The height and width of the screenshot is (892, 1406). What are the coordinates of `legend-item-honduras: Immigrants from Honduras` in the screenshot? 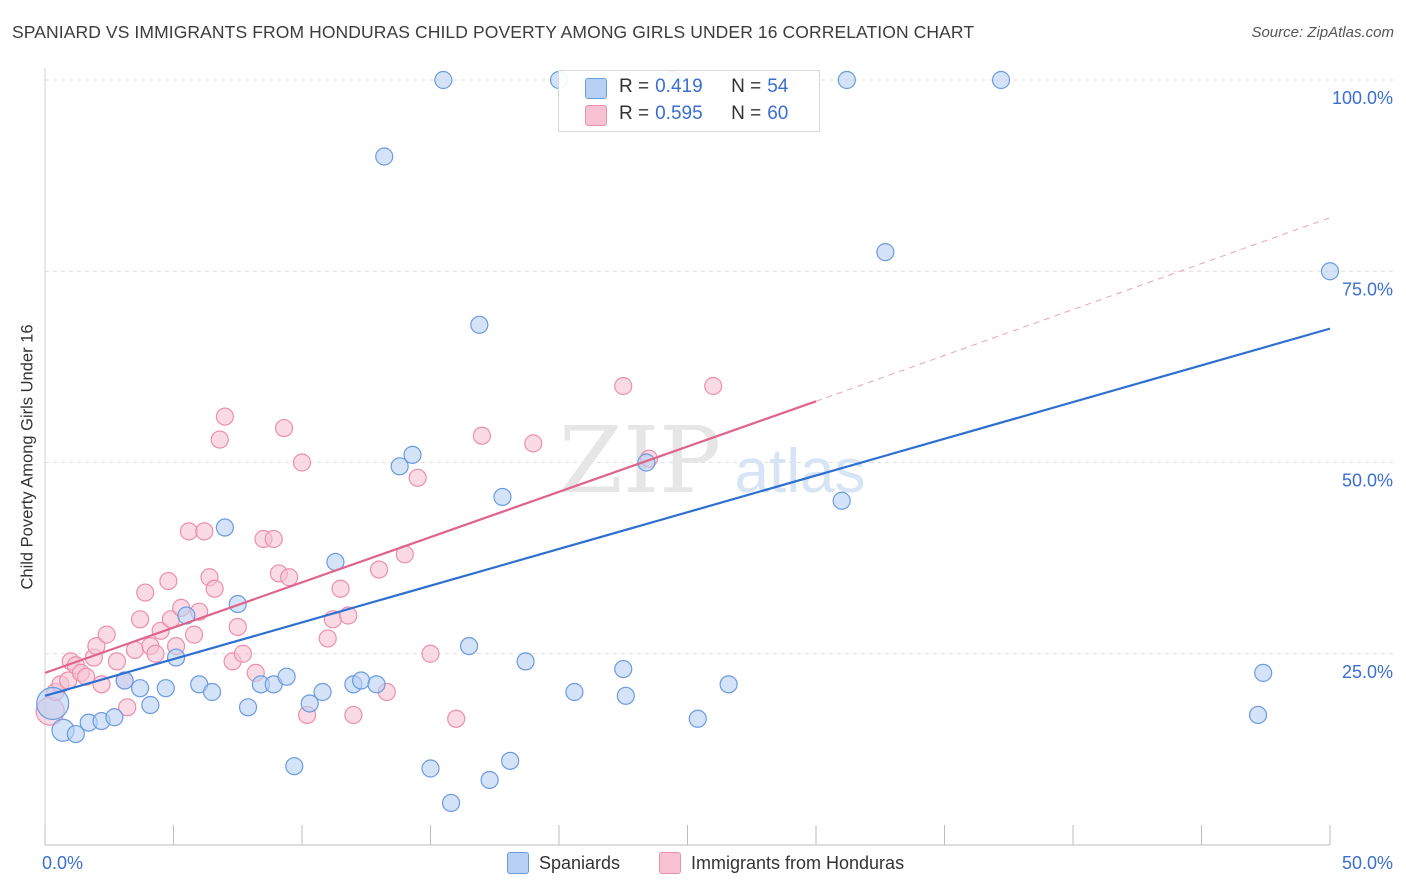 It's located at (781, 863).